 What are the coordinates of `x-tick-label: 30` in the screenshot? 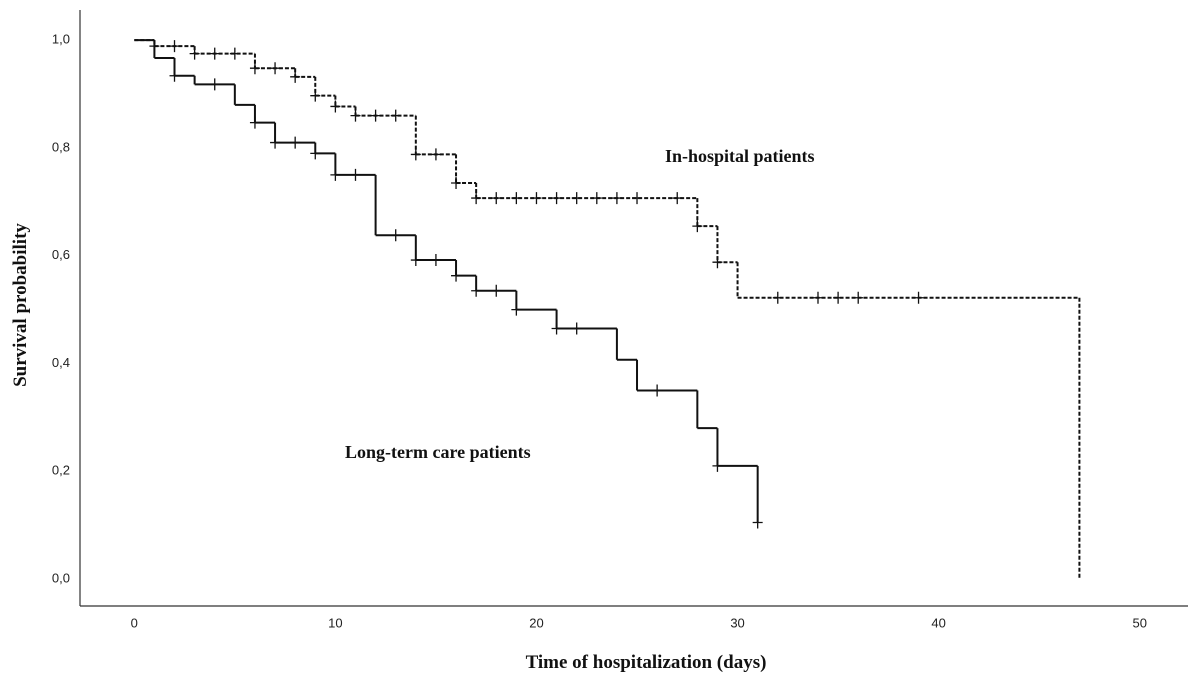 It's located at (737, 622).